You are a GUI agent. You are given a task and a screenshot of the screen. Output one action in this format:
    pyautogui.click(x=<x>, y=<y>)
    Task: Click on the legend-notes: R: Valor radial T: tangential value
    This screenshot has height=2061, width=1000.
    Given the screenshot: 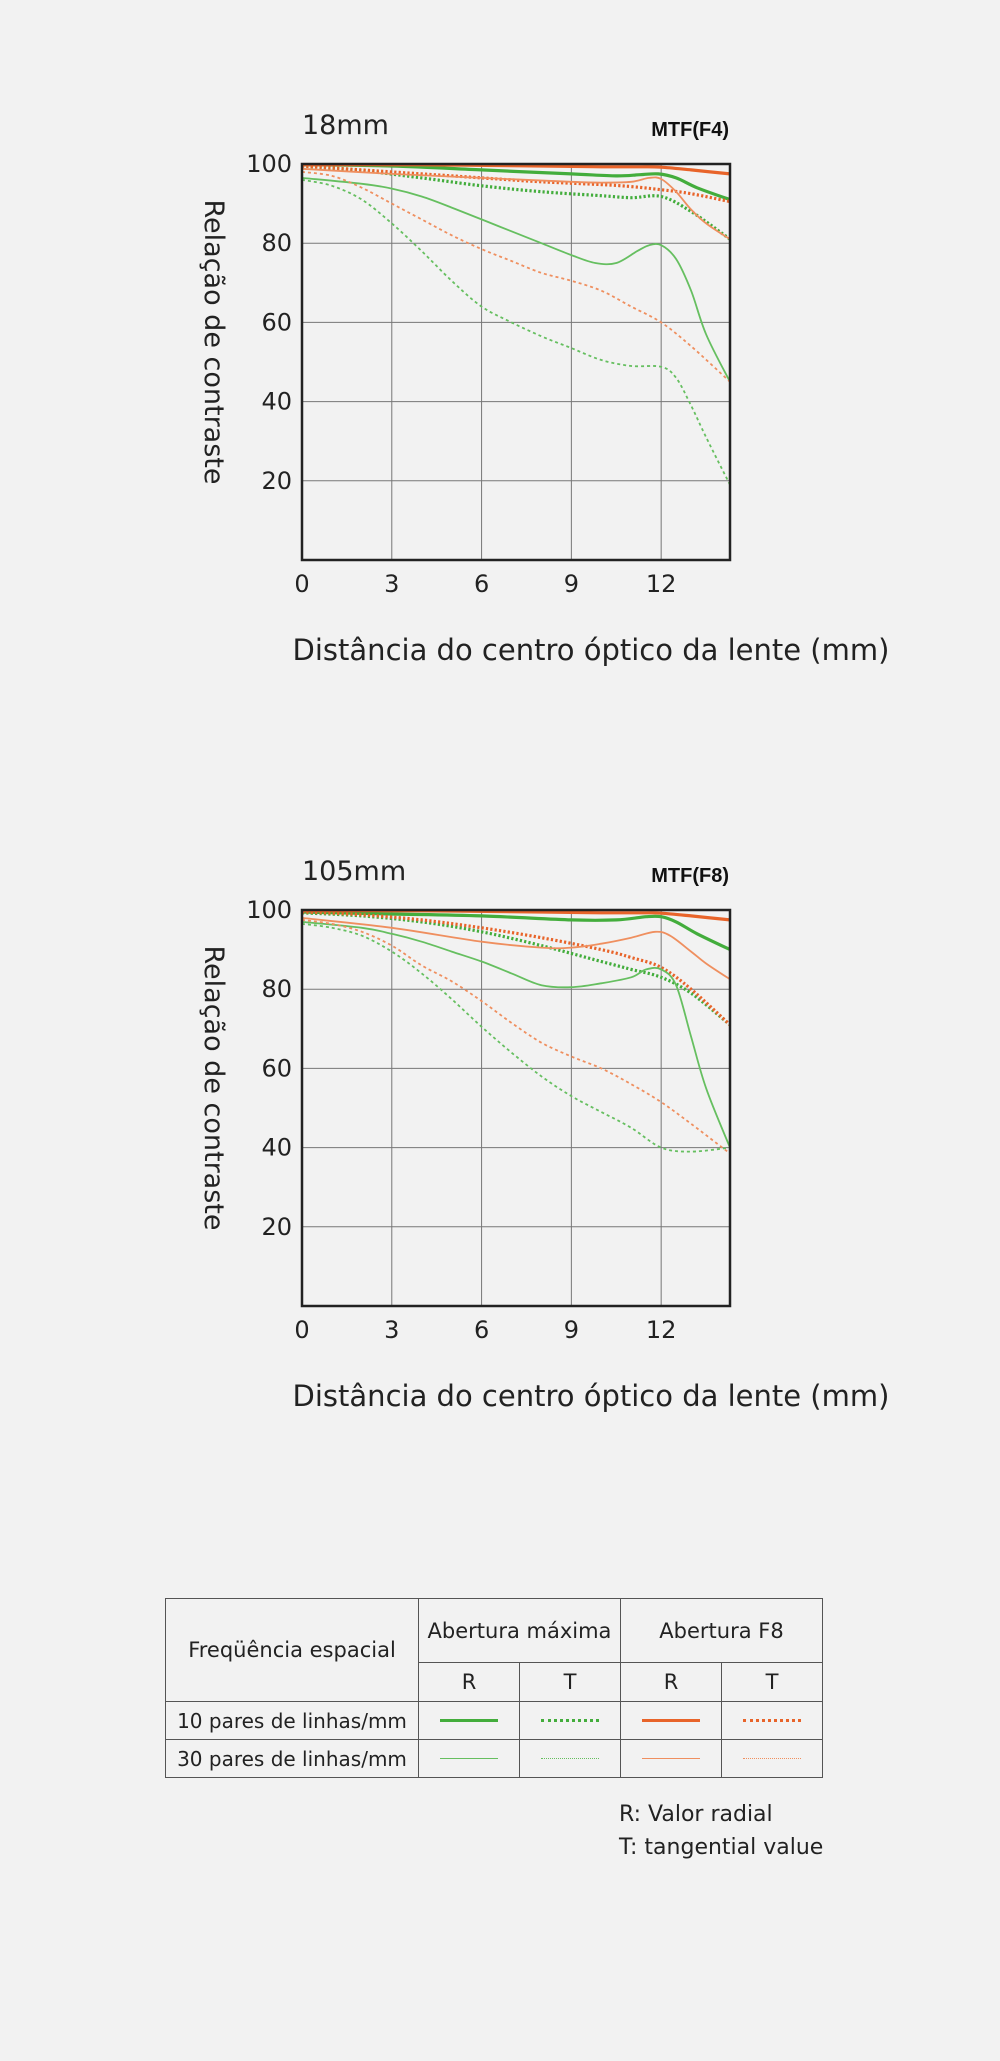 What is the action you would take?
    pyautogui.click(x=721, y=1831)
    